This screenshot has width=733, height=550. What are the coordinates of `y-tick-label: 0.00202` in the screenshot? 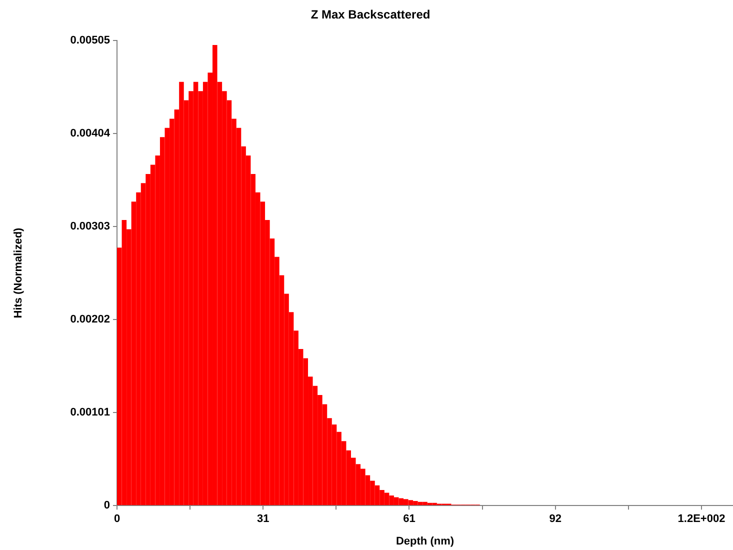 It's located at (90, 320).